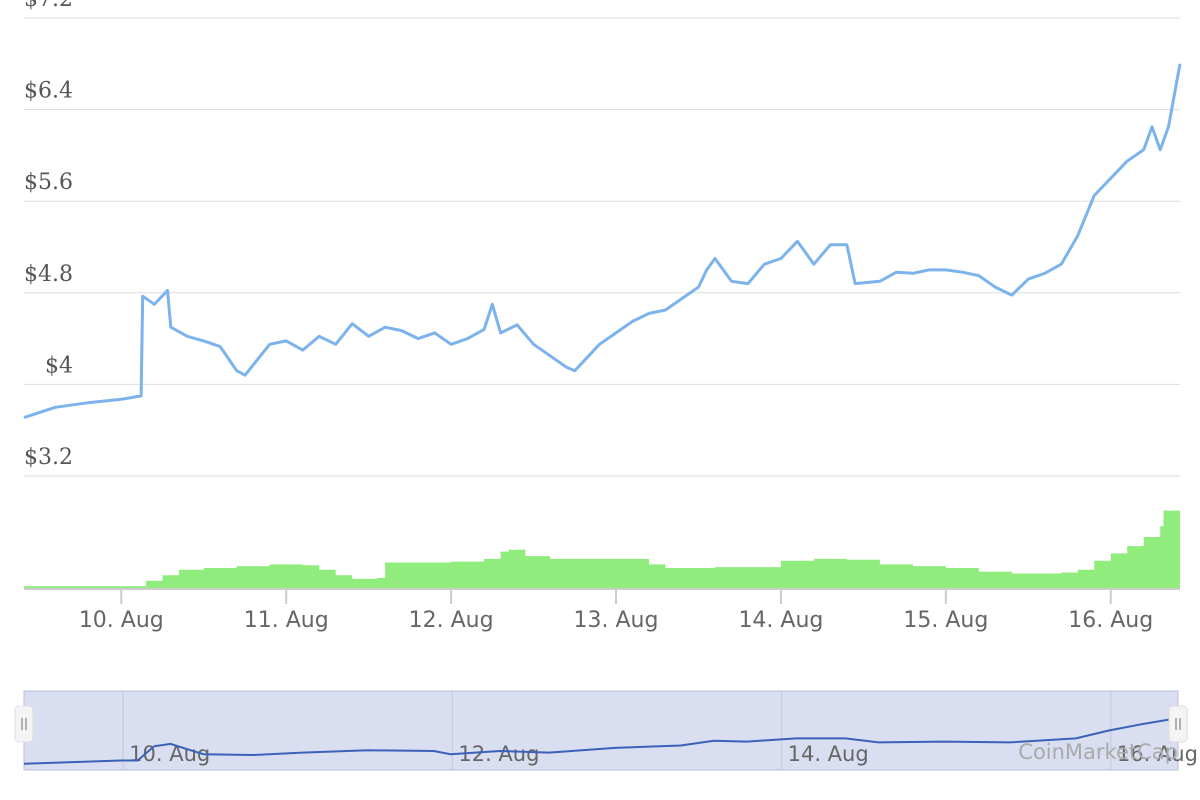  Describe the element at coordinates (48, 235) in the screenshot. I see `y-axis-labels: $7.2 $6.4 $5.6 $4.8 $4 $3.2` at that location.